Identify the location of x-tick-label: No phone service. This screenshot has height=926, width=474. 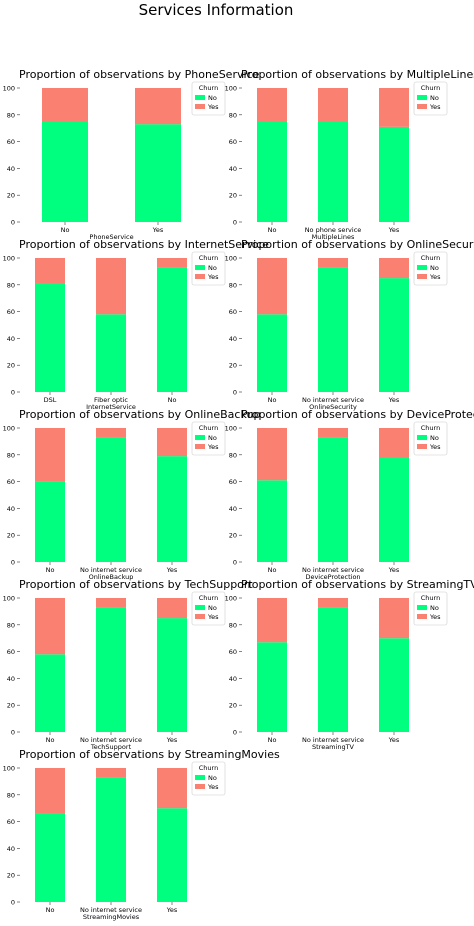
(333, 230).